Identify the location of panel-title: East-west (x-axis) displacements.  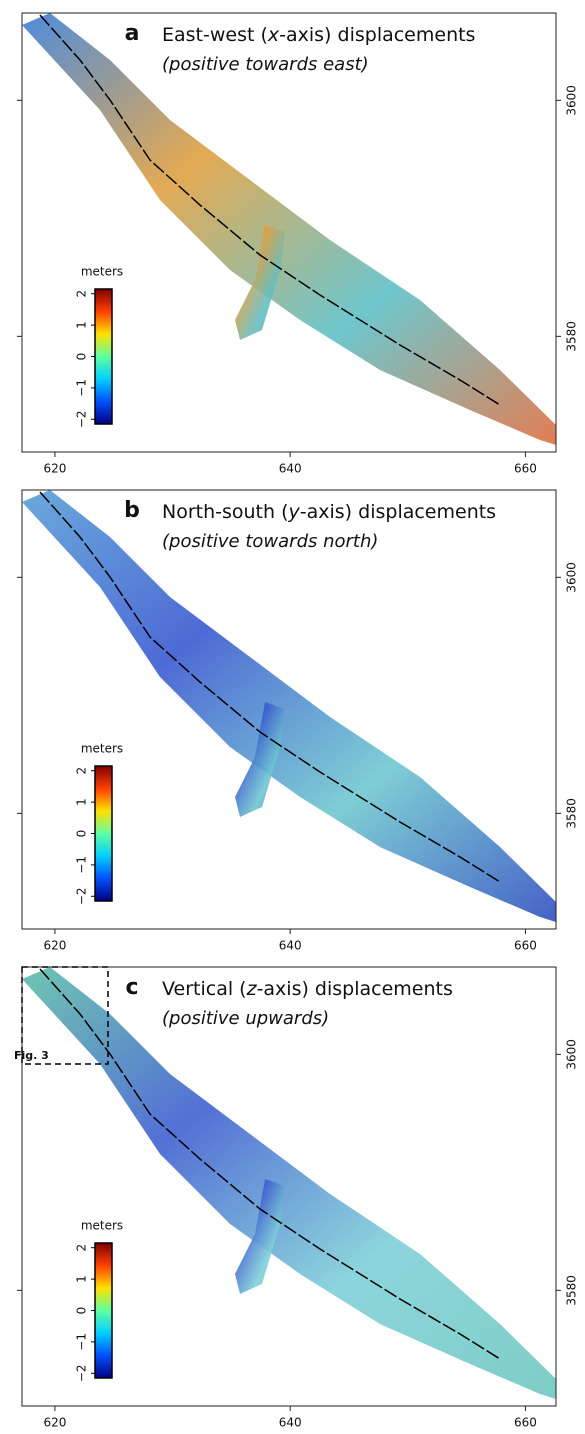
(318, 35).